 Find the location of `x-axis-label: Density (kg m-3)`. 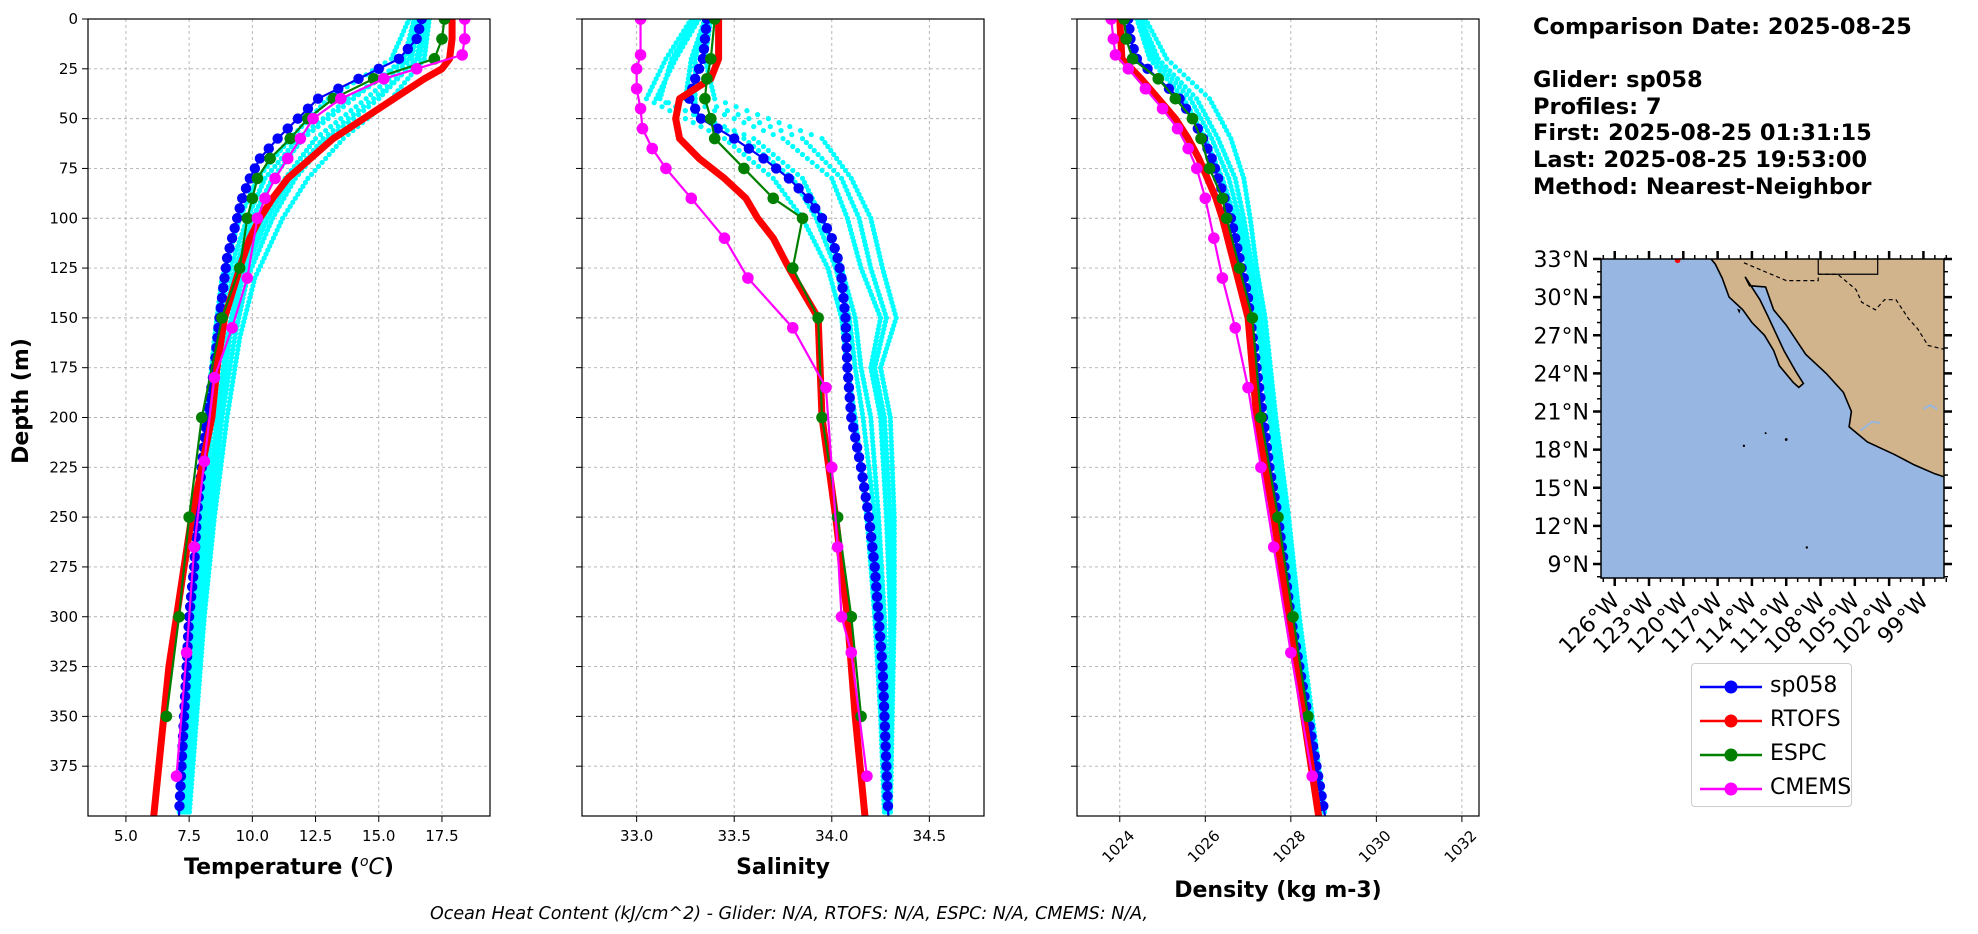

x-axis-label: Density (kg m-3) is located at coordinates (1278, 890).